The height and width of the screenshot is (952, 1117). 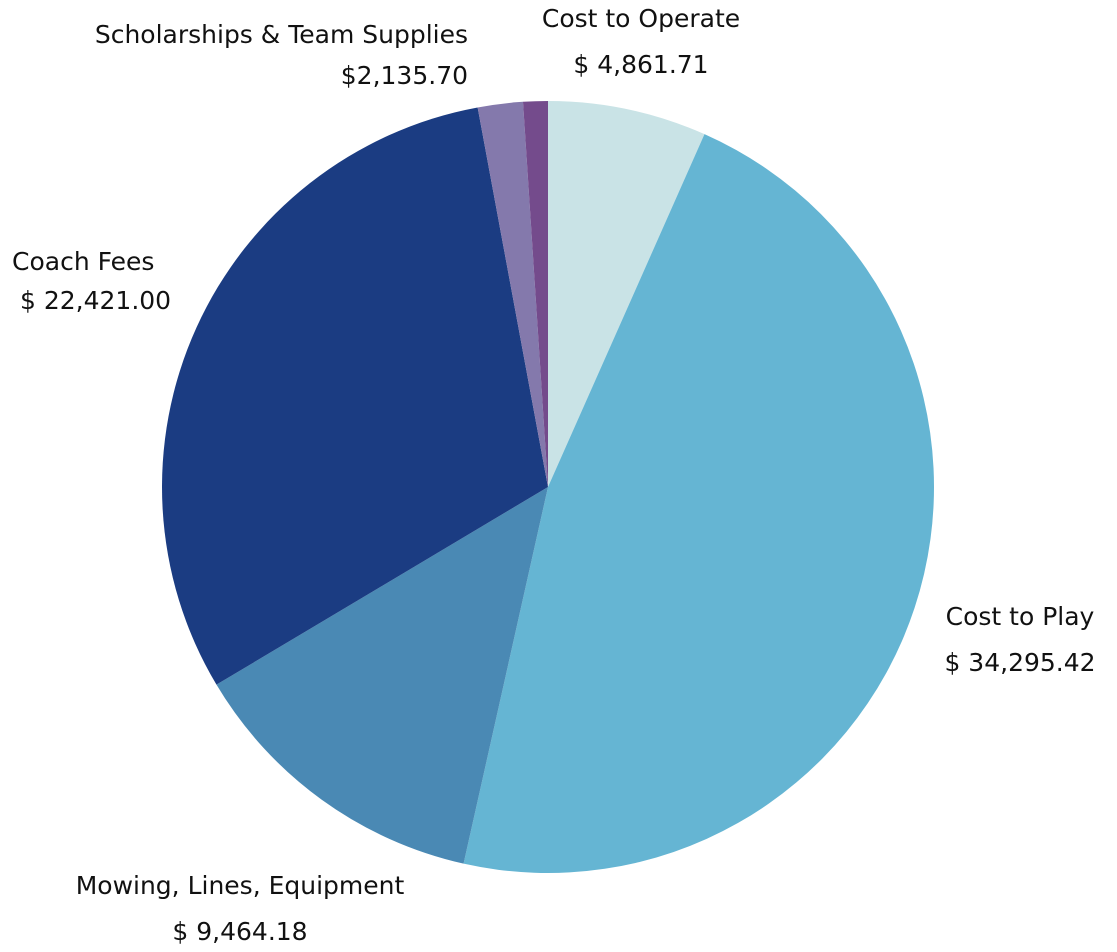 What do you see at coordinates (281, 34) in the screenshot?
I see `annotation: Scholarships & Team Supplies` at bounding box center [281, 34].